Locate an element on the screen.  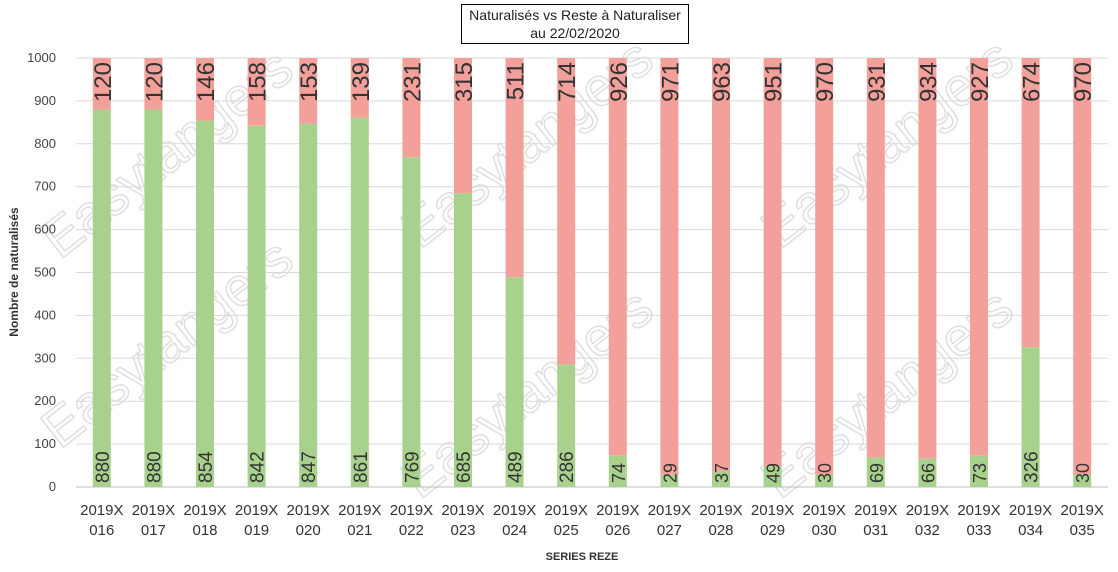
data-label-reste: 158 is located at coordinates (258, 82).